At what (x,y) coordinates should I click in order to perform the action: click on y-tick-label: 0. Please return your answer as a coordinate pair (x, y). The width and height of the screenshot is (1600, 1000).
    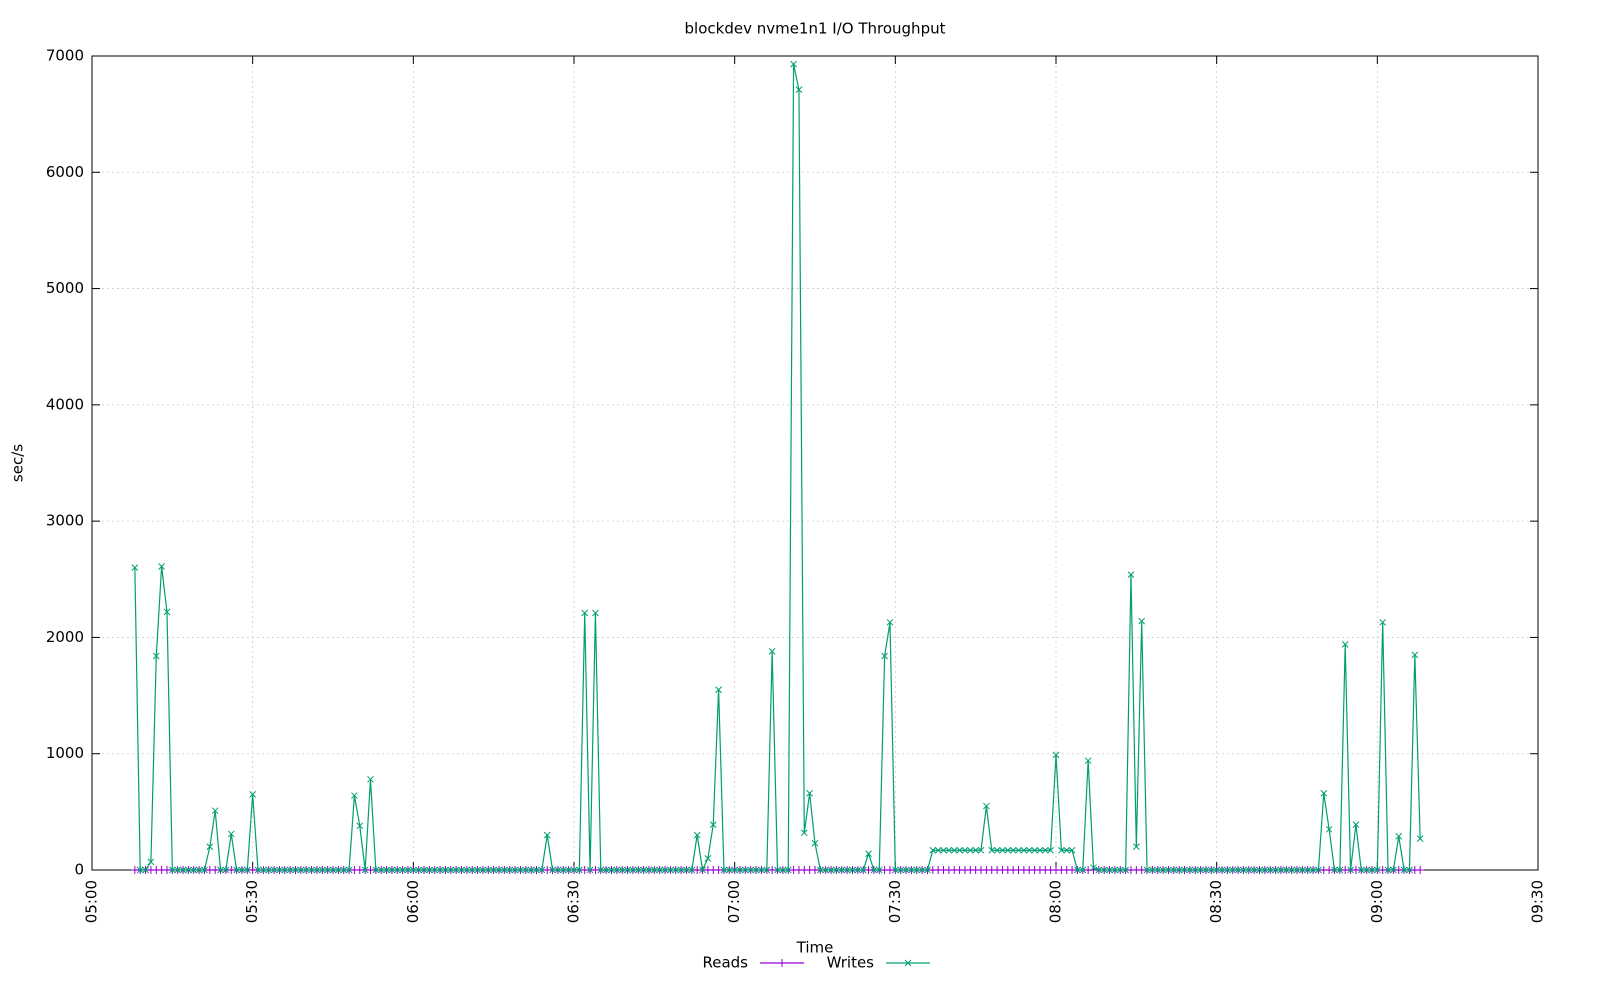
    Looking at the image, I should click on (79, 870).